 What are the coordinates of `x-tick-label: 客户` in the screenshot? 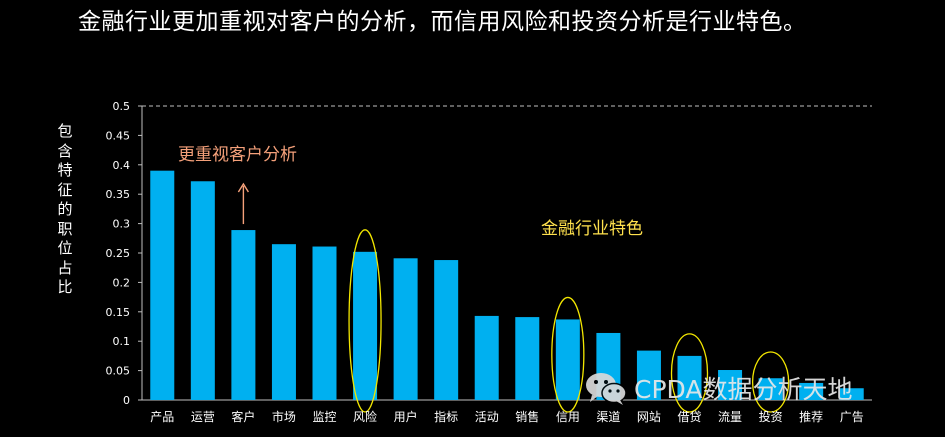 It's located at (243, 416).